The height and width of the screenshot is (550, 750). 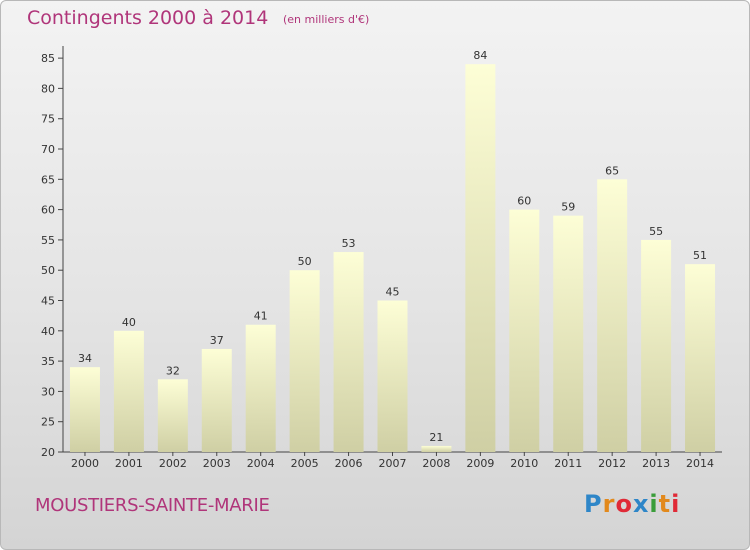 I want to click on x-tick-label: 2000, so click(x=85, y=463).